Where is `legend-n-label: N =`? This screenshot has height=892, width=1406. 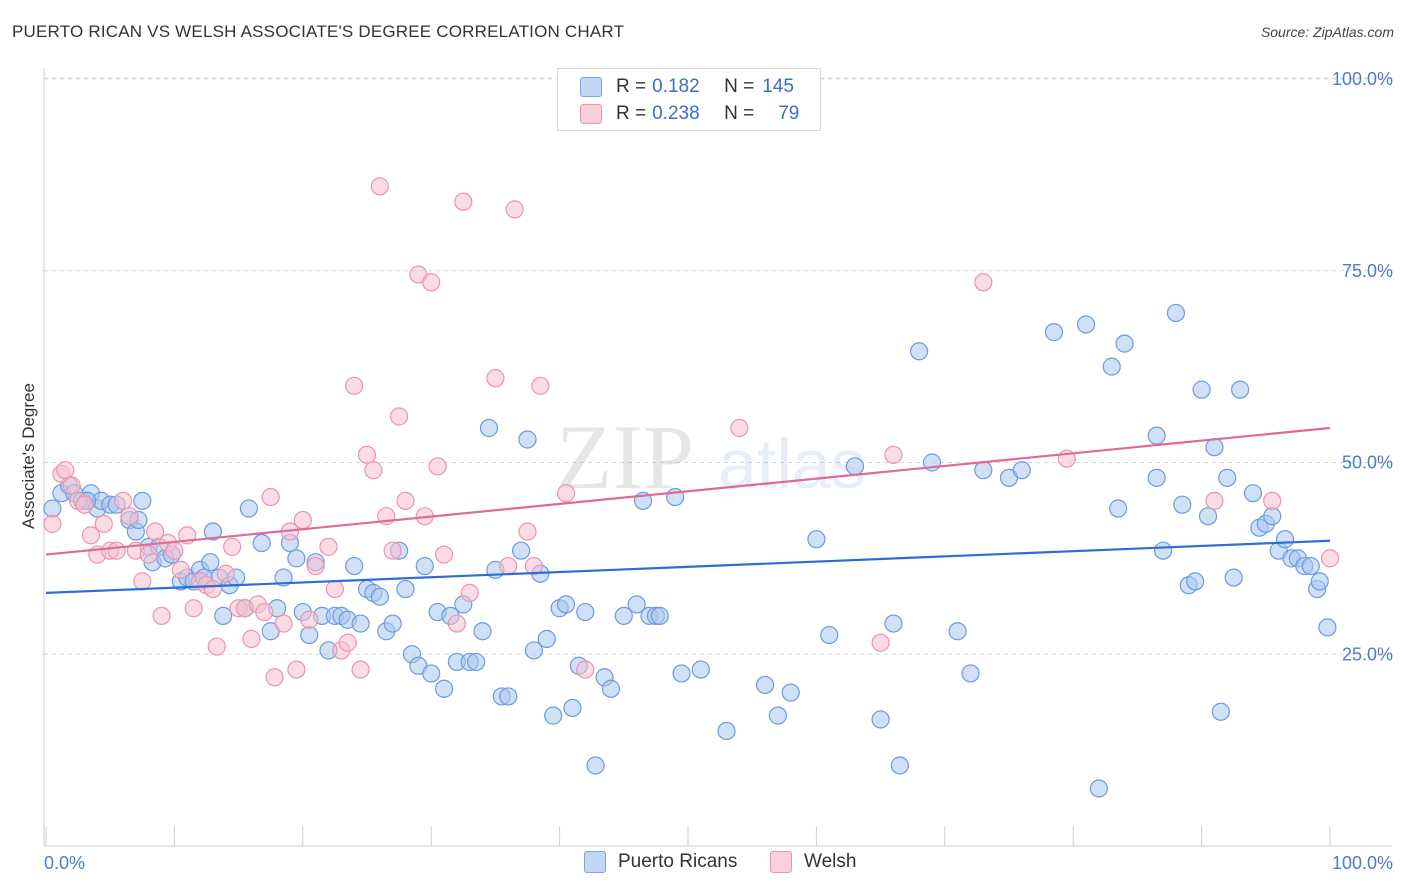 legend-n-label: N = is located at coordinates (739, 86).